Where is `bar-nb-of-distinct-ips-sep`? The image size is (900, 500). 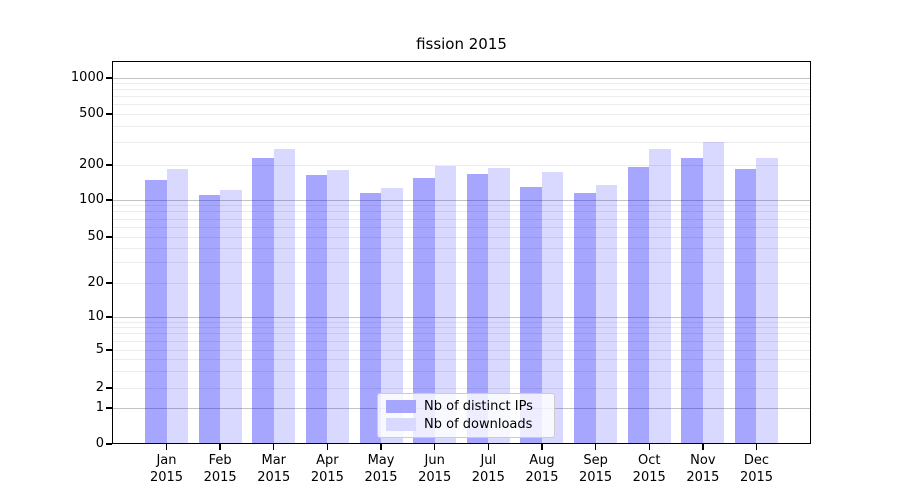 bar-nb-of-distinct-ips-sep is located at coordinates (585, 318).